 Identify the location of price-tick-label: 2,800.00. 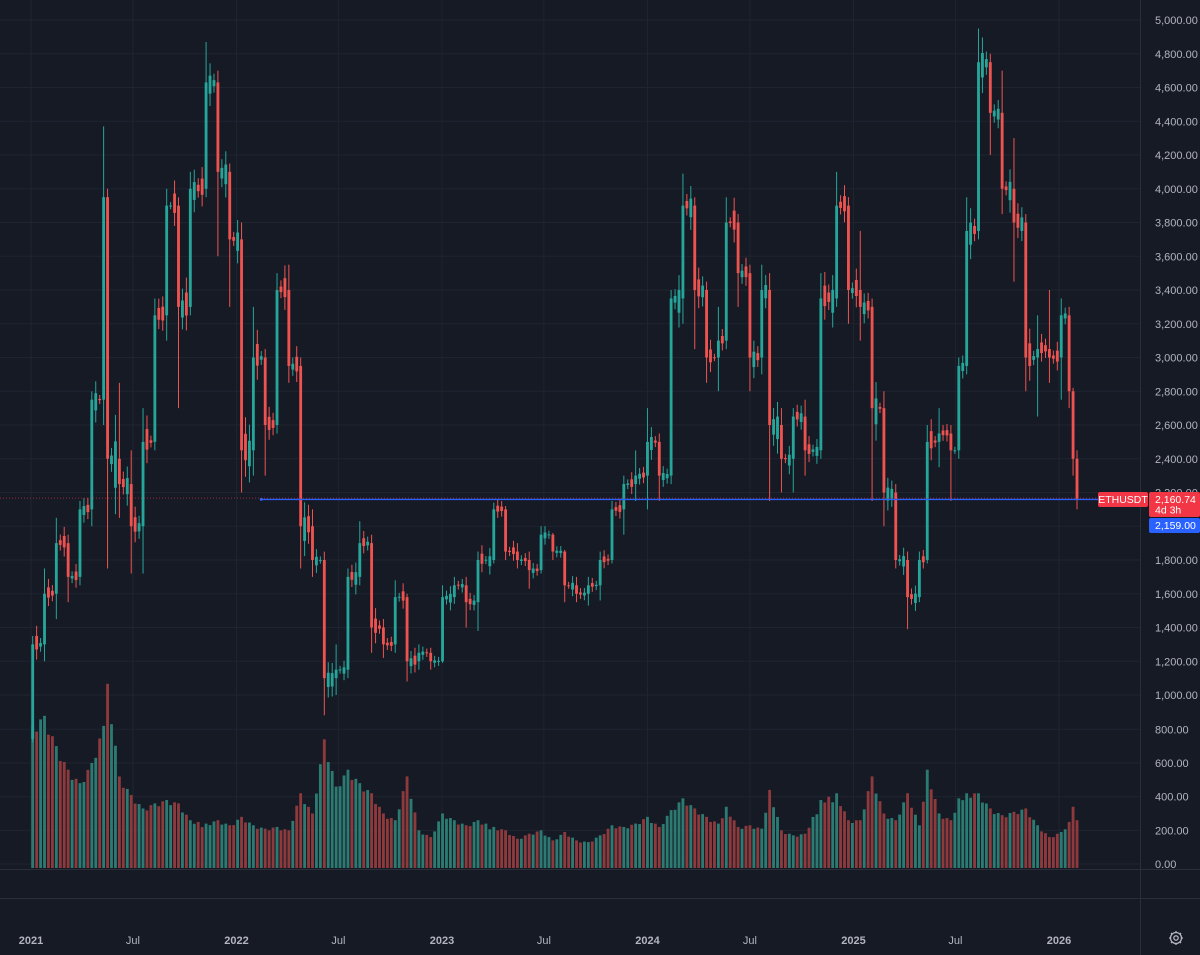
(1176, 392).